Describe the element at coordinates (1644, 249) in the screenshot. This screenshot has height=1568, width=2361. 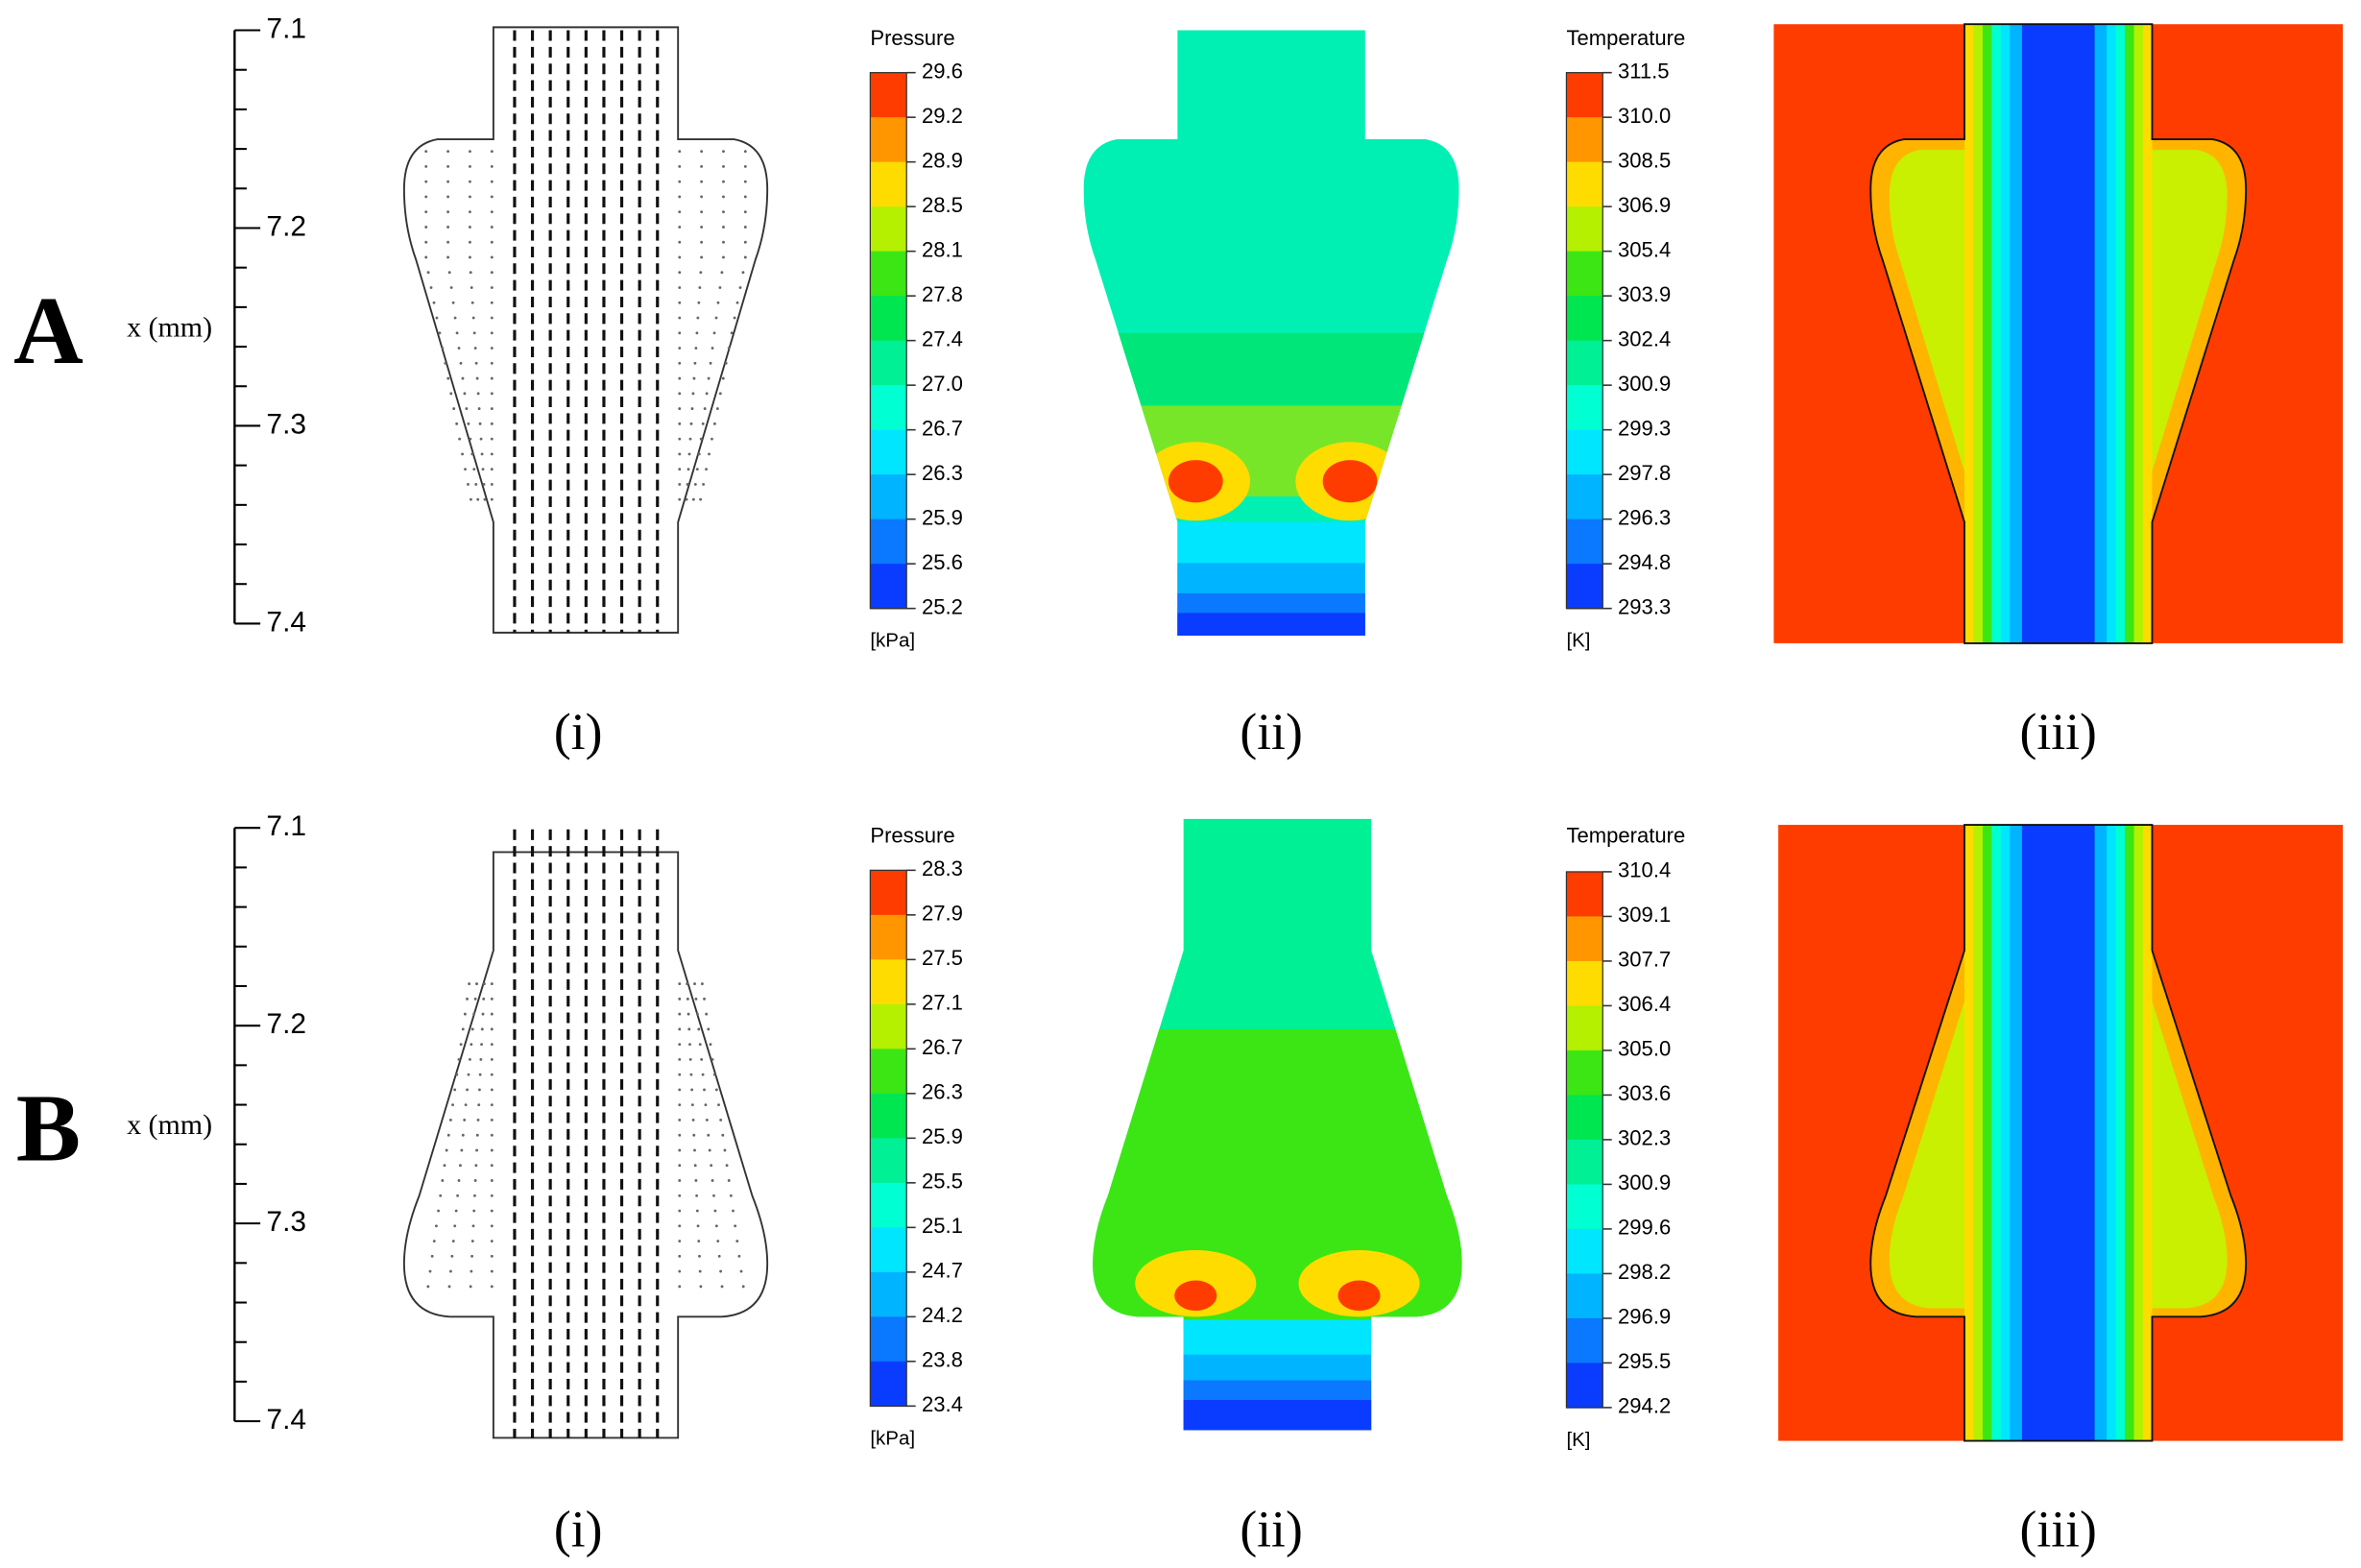
I see `legend-label: 305.4` at that location.